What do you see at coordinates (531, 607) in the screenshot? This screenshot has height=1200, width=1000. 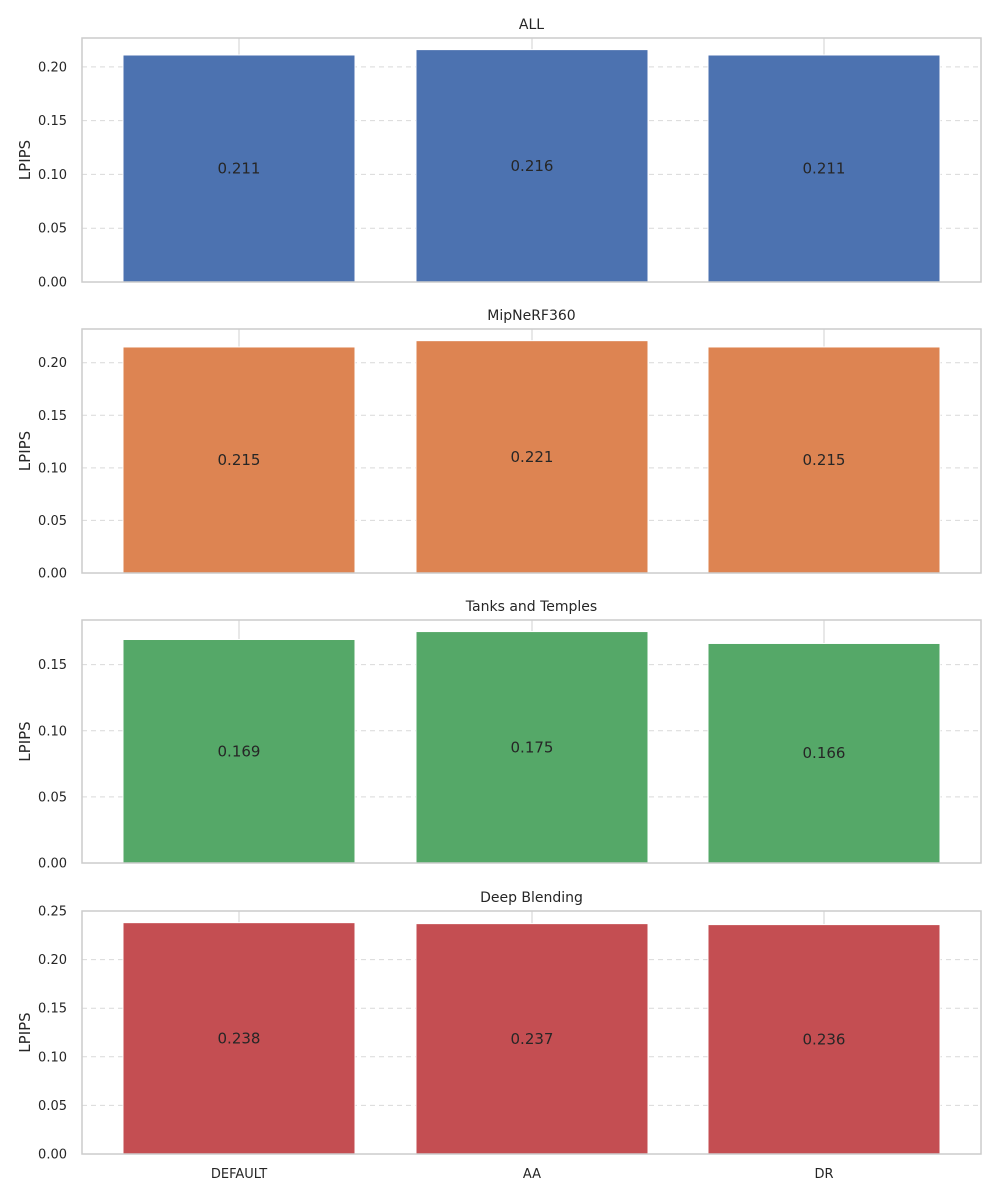 I see `chart-title: Tanks and Temples` at bounding box center [531, 607].